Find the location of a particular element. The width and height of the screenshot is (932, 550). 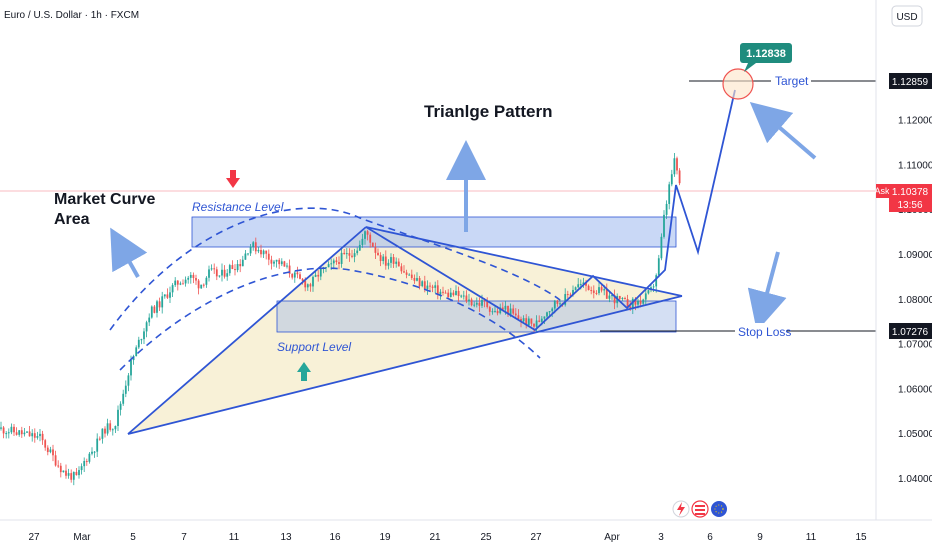

target-bubble-value: 1.12838 is located at coordinates (766, 54).